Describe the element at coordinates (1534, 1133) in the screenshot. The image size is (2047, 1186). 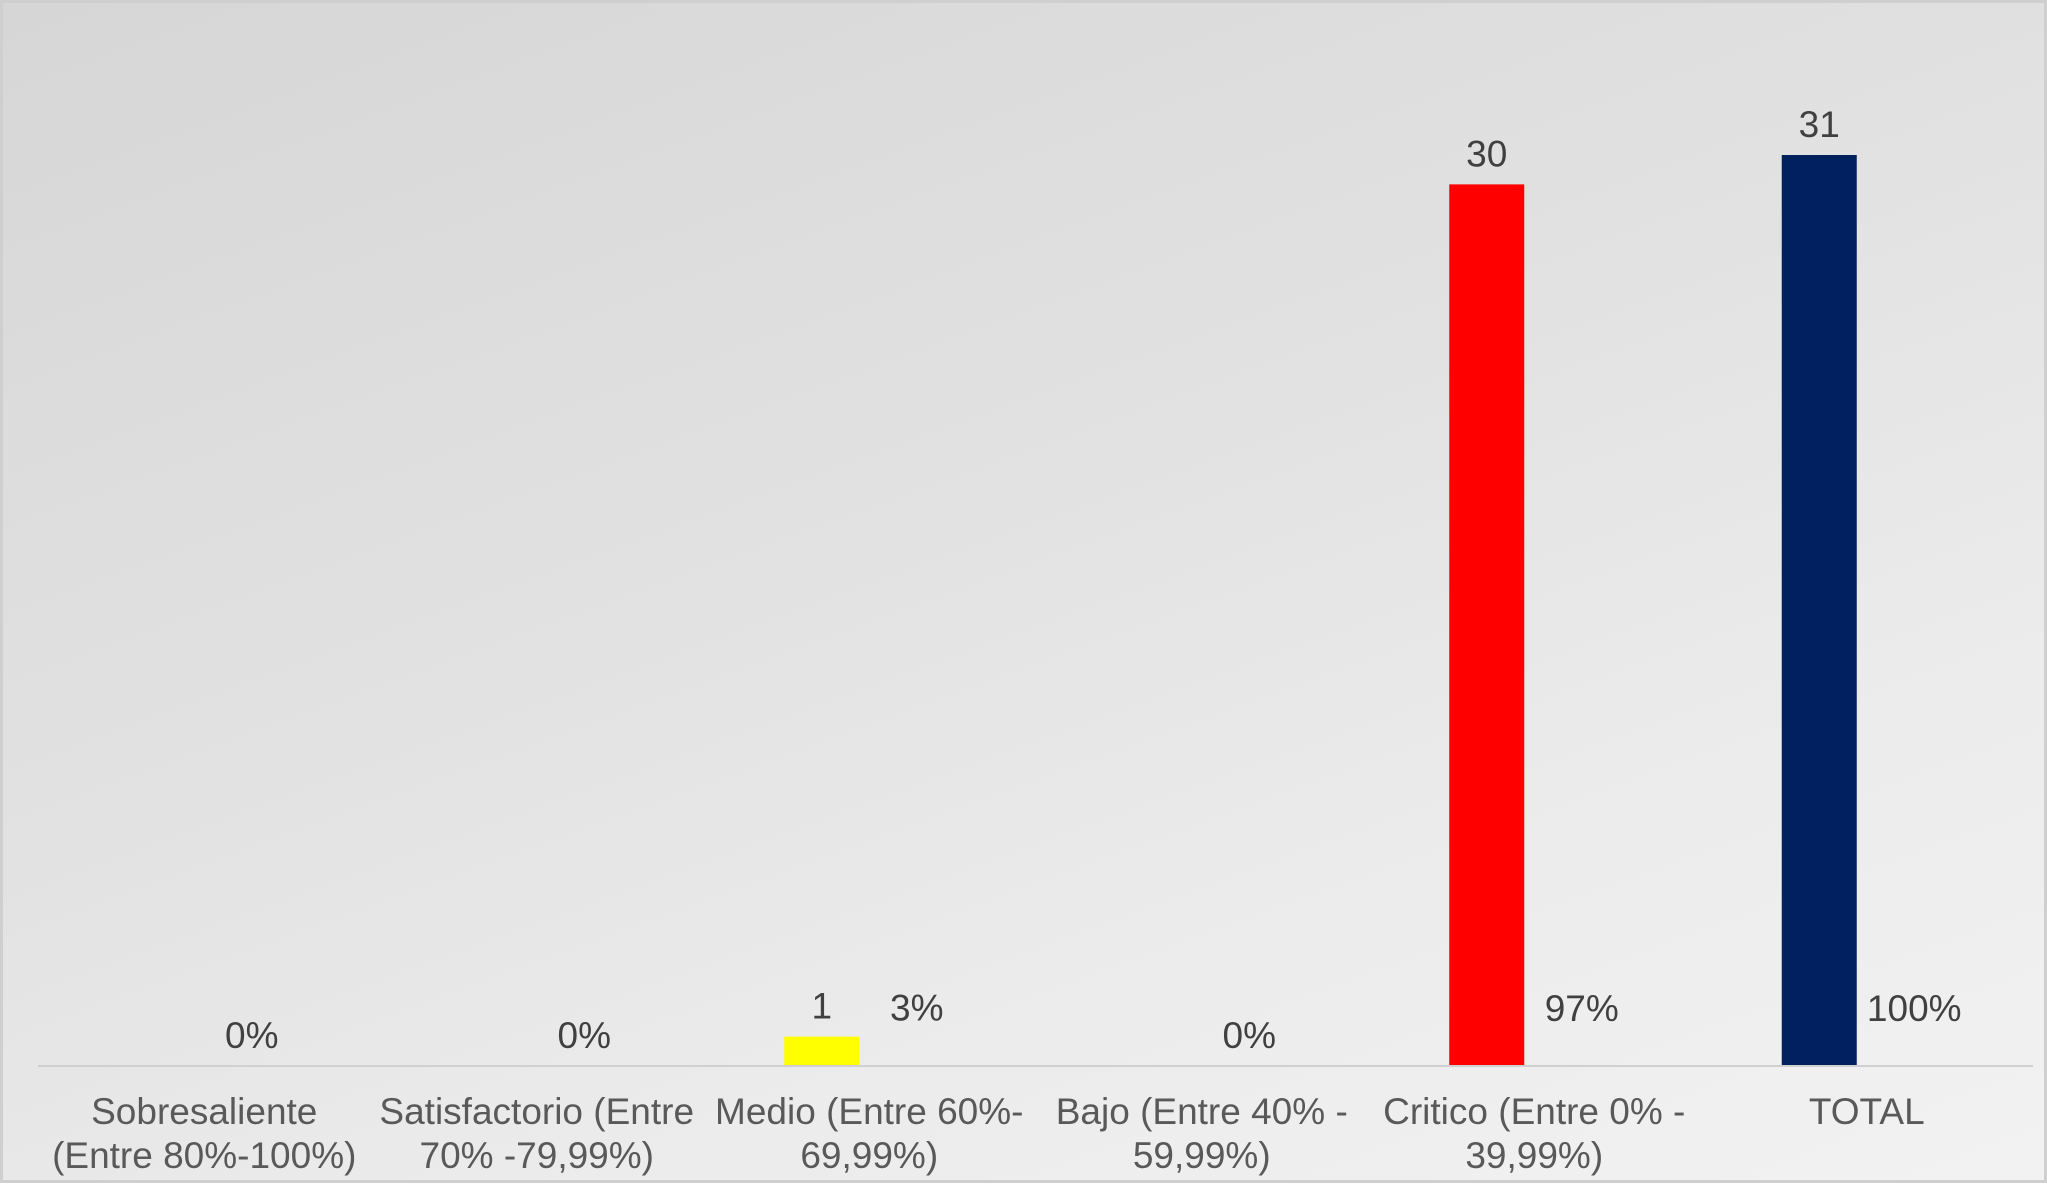
I see `category-label: Critico (Entre 0% -39,99%)` at that location.